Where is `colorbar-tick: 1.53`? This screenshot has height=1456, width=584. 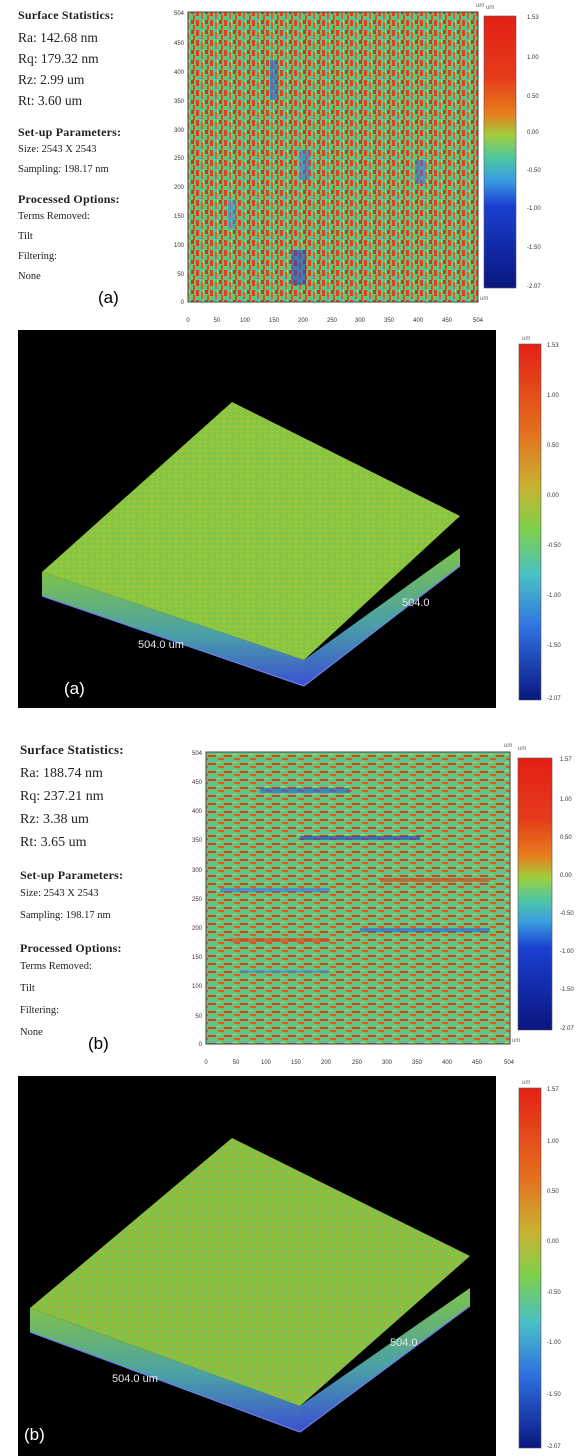
colorbar-tick: 1.53 is located at coordinates (553, 346).